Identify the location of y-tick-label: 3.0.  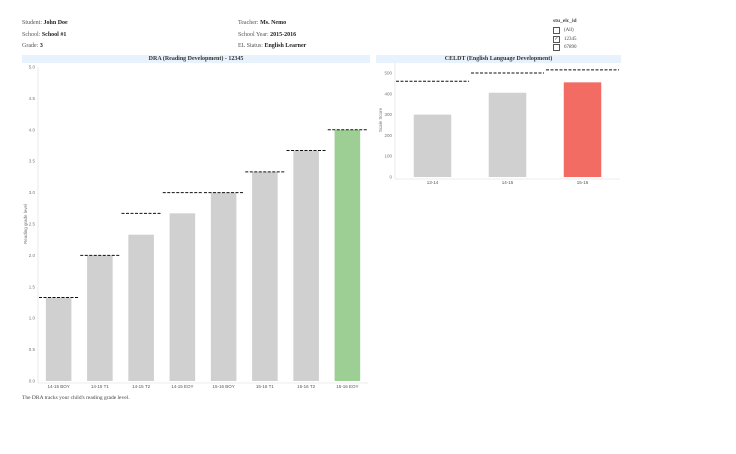
(32, 192).